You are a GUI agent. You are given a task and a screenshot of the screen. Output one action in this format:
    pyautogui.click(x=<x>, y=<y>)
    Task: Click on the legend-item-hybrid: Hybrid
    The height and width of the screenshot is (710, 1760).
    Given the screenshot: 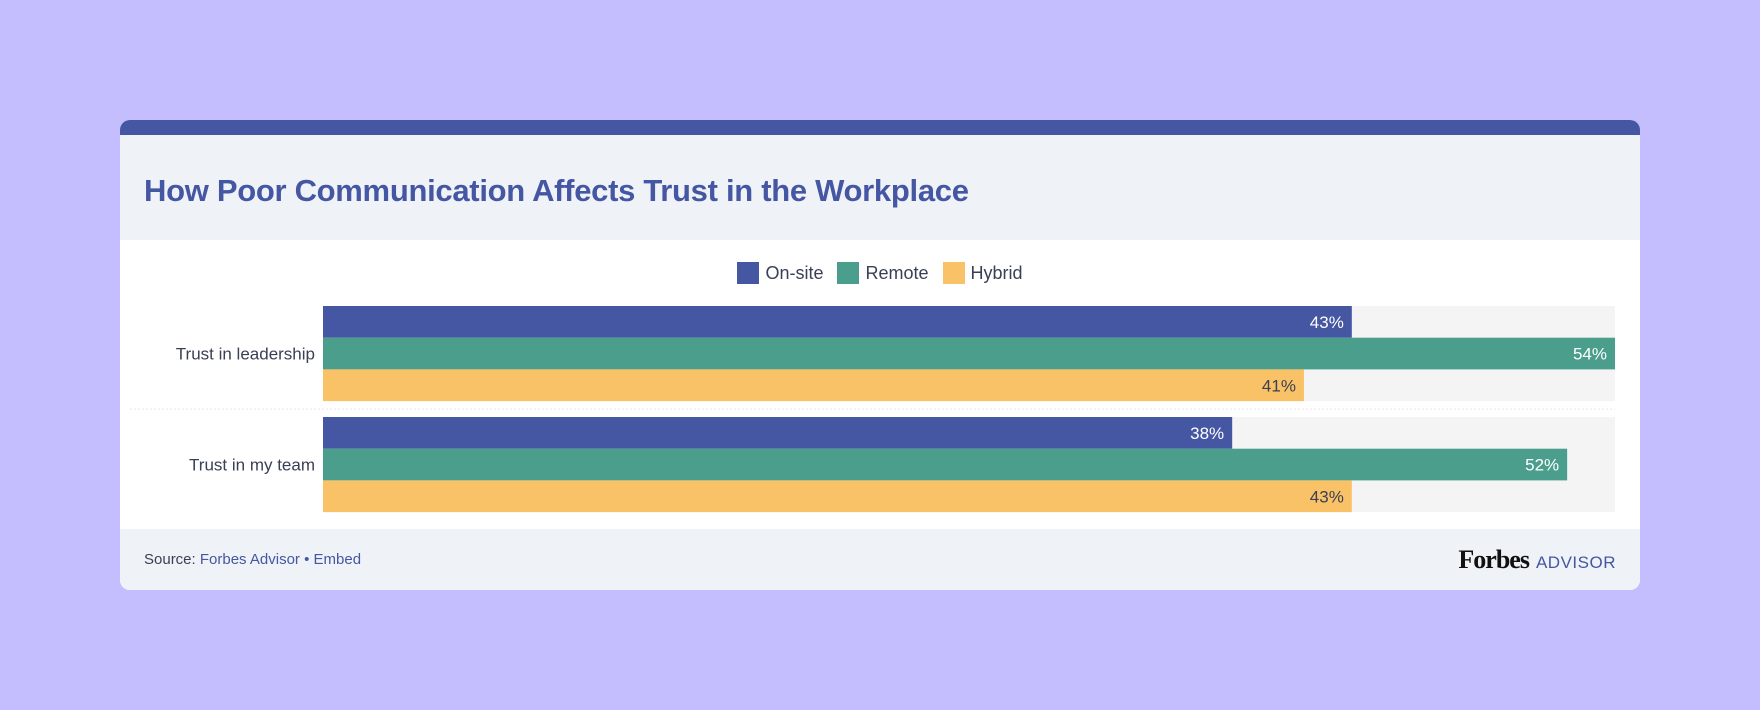 What is the action you would take?
    pyautogui.click(x=982, y=273)
    